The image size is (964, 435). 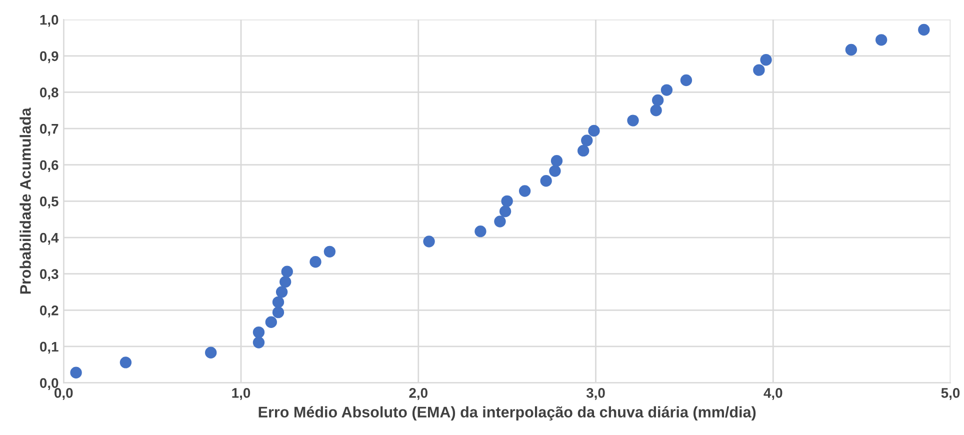 What do you see at coordinates (25, 201) in the screenshot?
I see `y-axis-title: Probabilidade Acumulada` at bounding box center [25, 201].